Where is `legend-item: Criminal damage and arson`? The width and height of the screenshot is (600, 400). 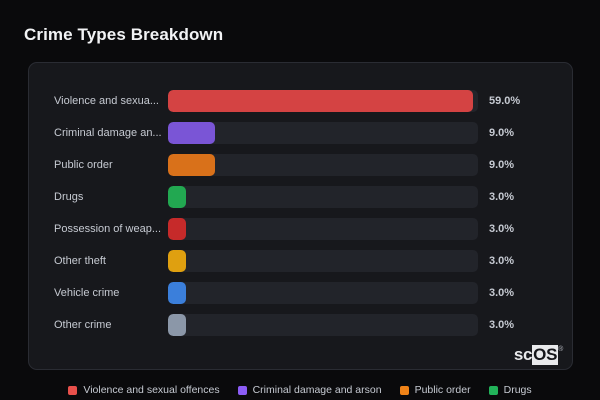 legend-item: Criminal damage and arson is located at coordinates (309, 390).